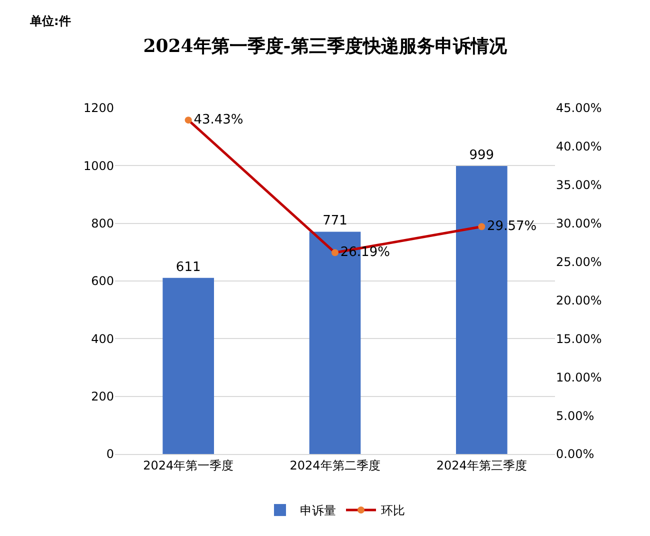 The image size is (650, 536). Describe the element at coordinates (335, 465) in the screenshot. I see `x-tick-label: 2024年第二季度` at that location.